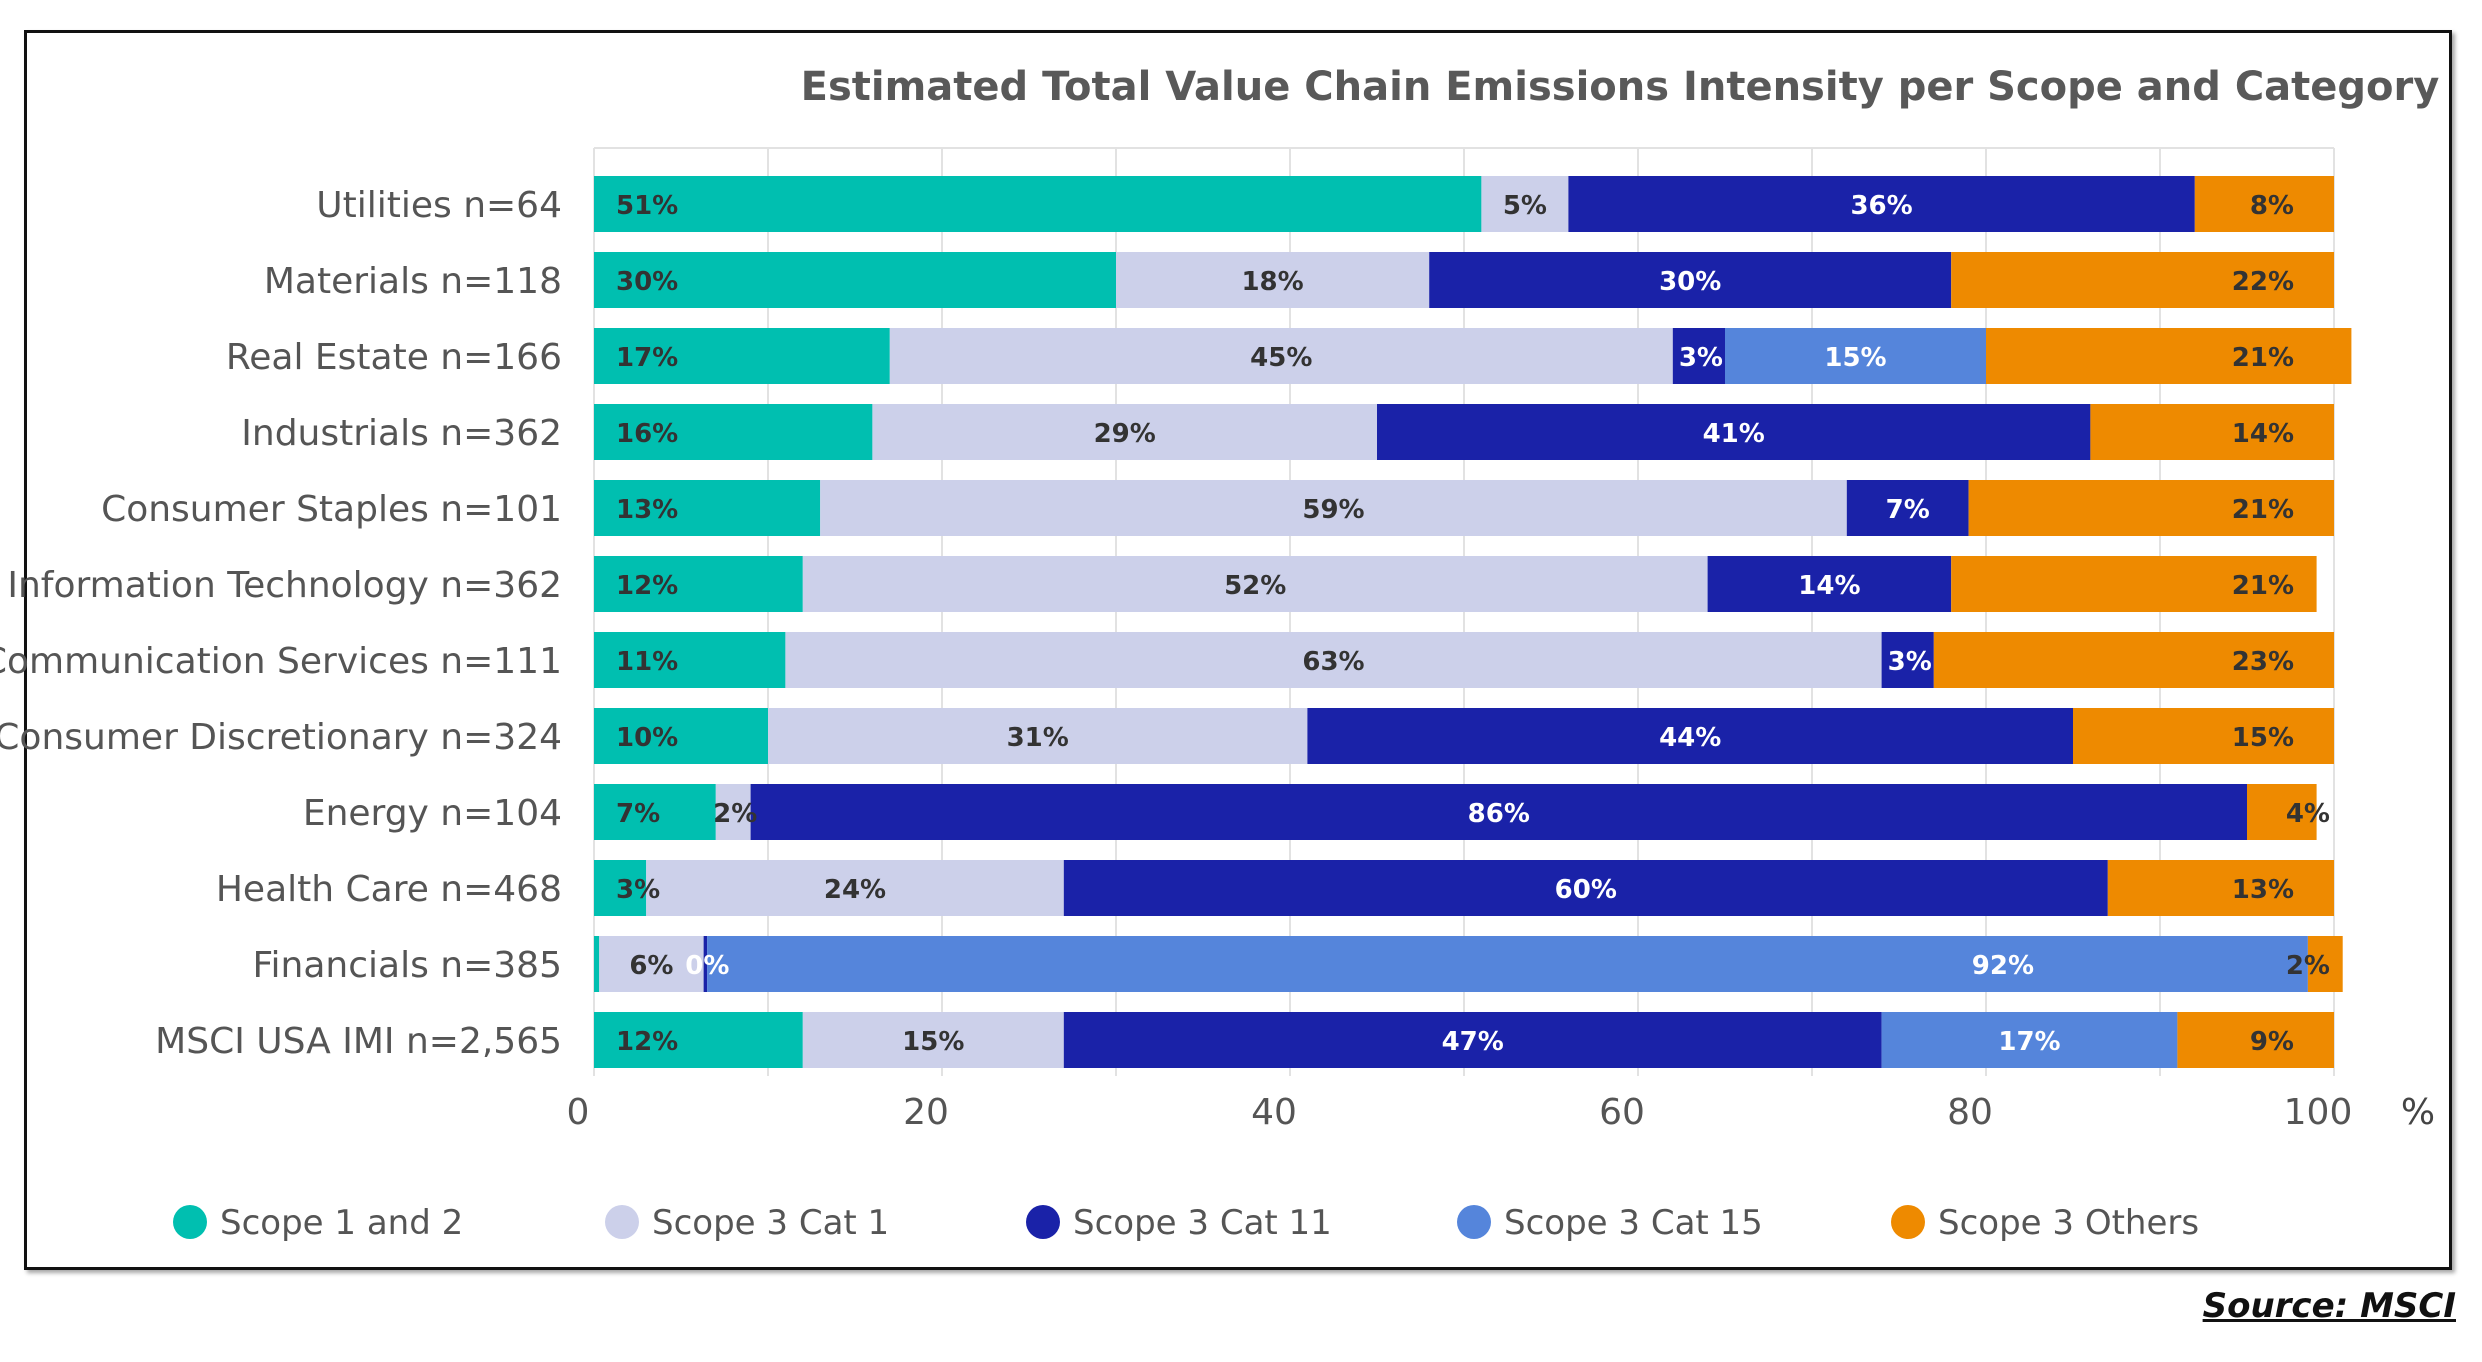 The height and width of the screenshot is (1362, 2482). I want to click on data-label: 59%, so click(1333, 510).